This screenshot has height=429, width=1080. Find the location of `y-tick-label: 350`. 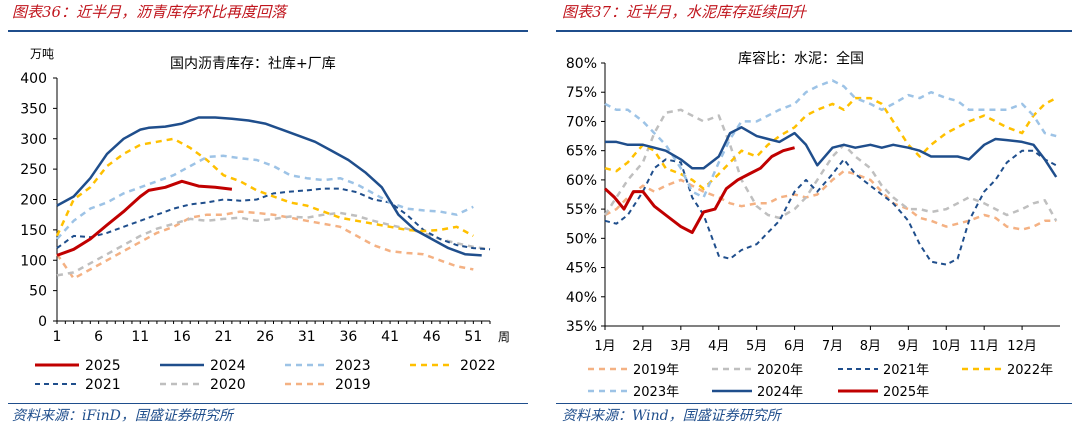

y-tick-label: 350 is located at coordinates (33, 109).